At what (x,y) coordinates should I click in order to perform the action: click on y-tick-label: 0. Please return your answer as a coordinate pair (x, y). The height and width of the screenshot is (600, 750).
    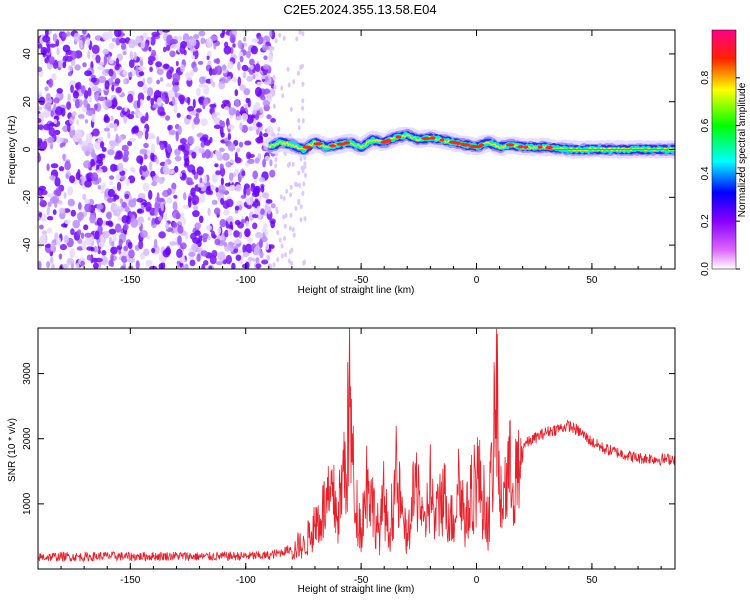
    Looking at the image, I should click on (27, 149).